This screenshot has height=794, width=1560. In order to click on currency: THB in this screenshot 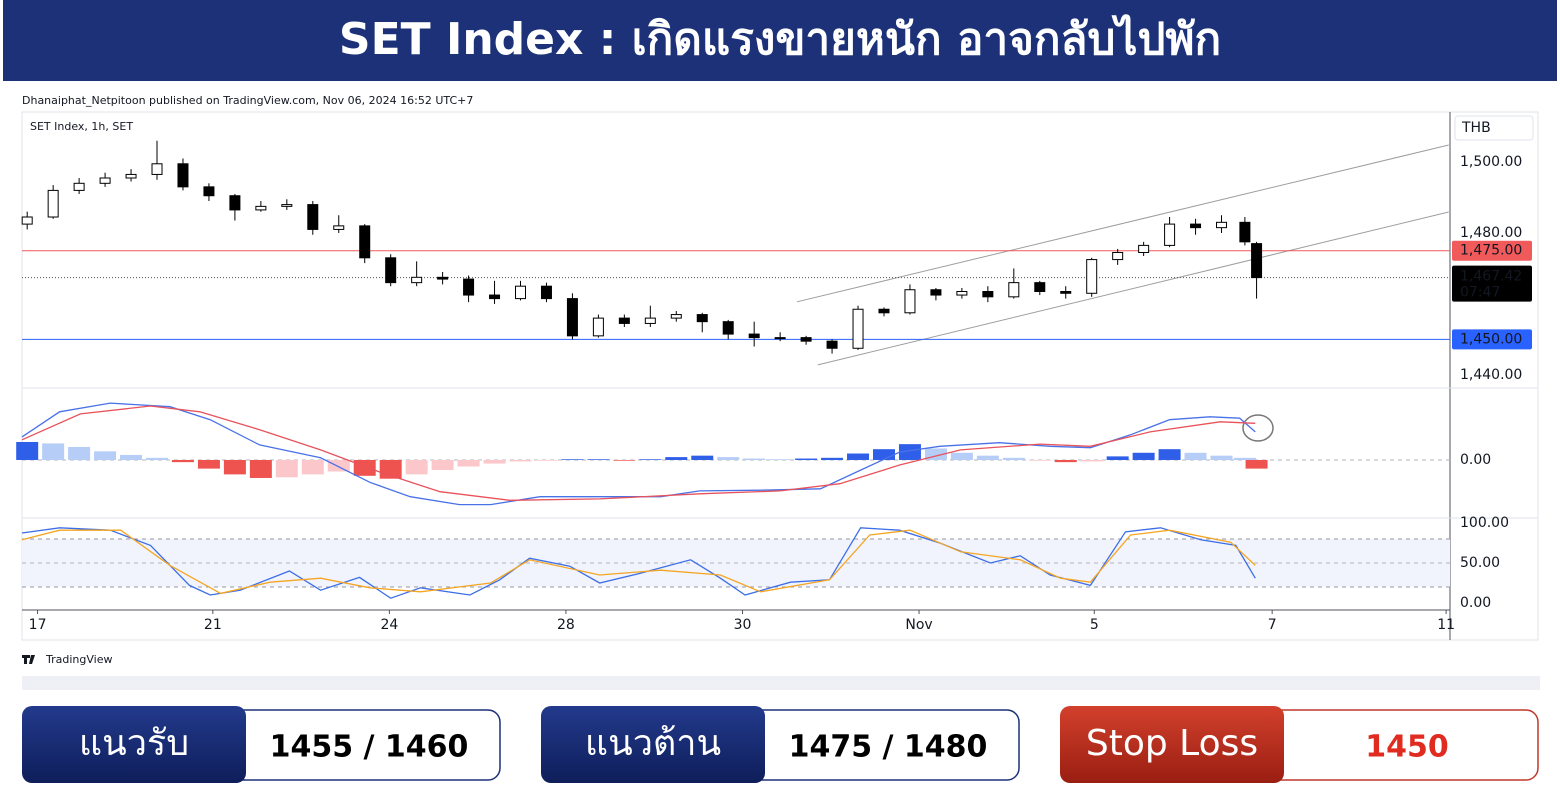, I will do `click(1476, 128)`.